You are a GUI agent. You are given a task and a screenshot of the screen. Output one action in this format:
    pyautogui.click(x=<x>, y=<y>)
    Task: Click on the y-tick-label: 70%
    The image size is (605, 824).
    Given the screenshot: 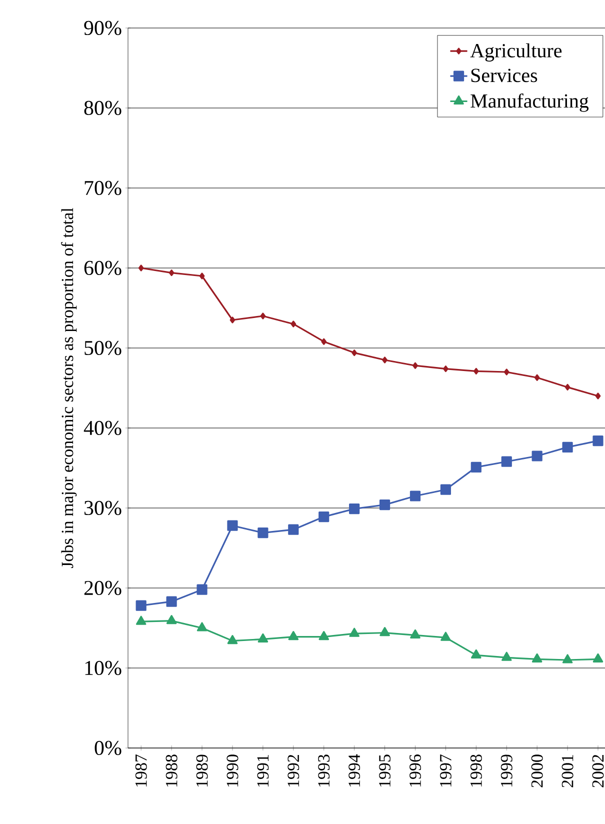 What is the action you would take?
    pyautogui.click(x=103, y=188)
    